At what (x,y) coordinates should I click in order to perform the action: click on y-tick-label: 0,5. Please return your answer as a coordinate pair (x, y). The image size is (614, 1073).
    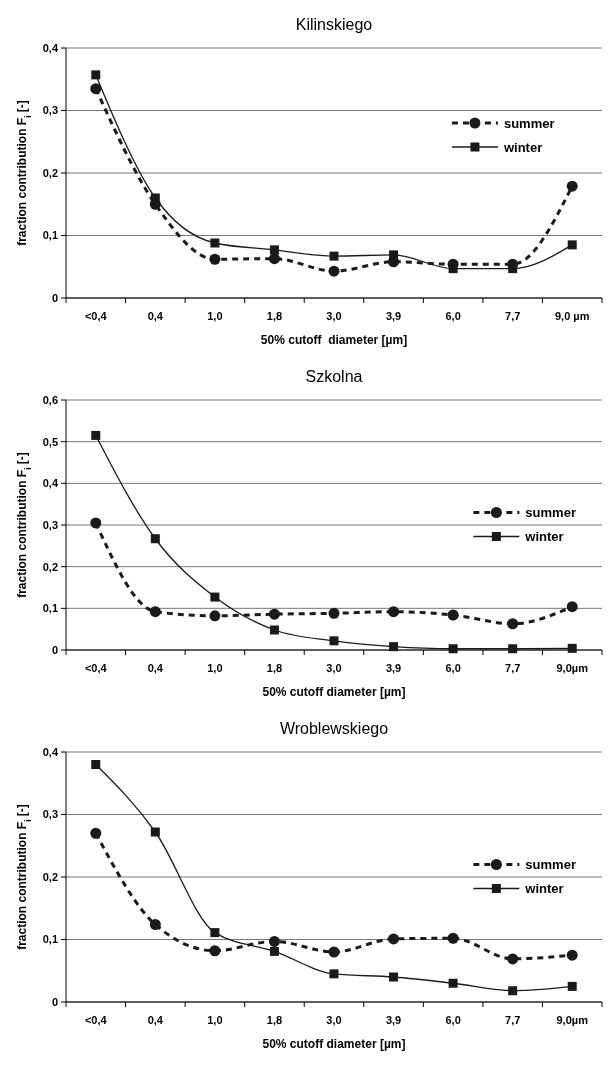
    Looking at the image, I should click on (50, 441).